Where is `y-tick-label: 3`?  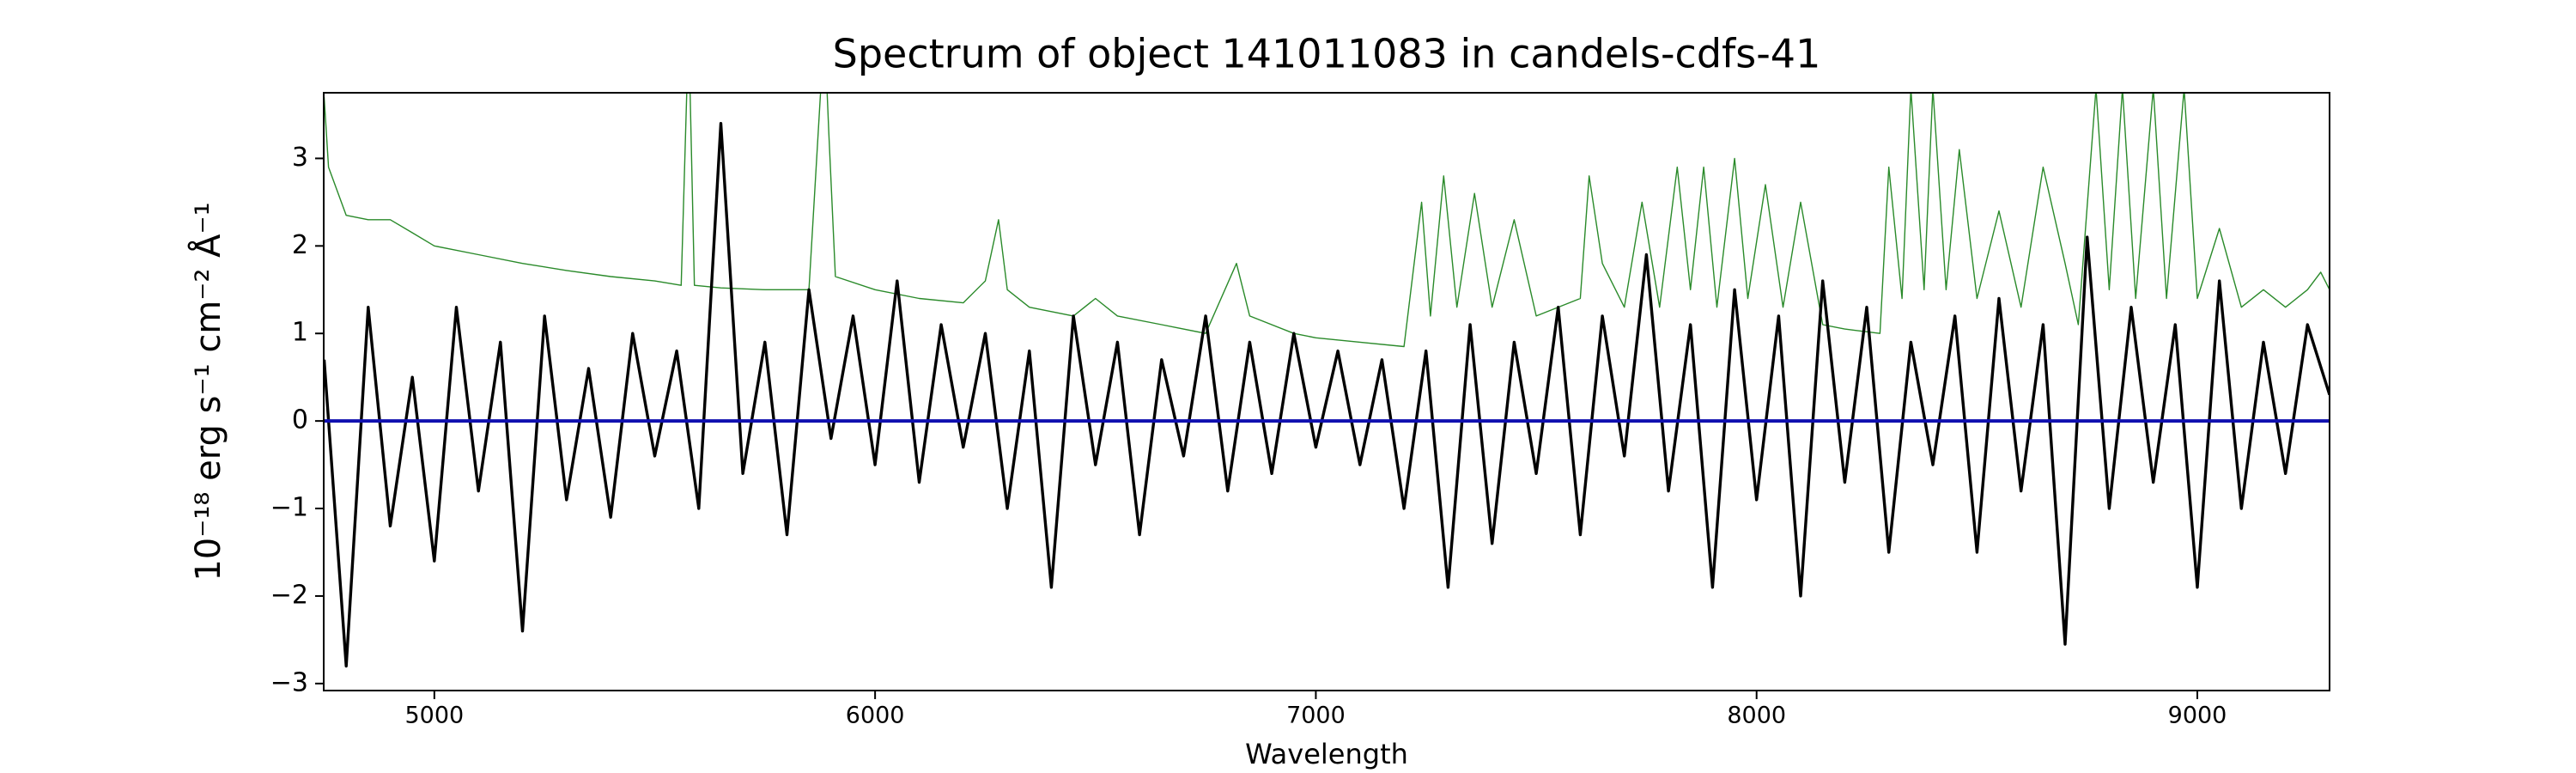
y-tick-label: 3 is located at coordinates (300, 158).